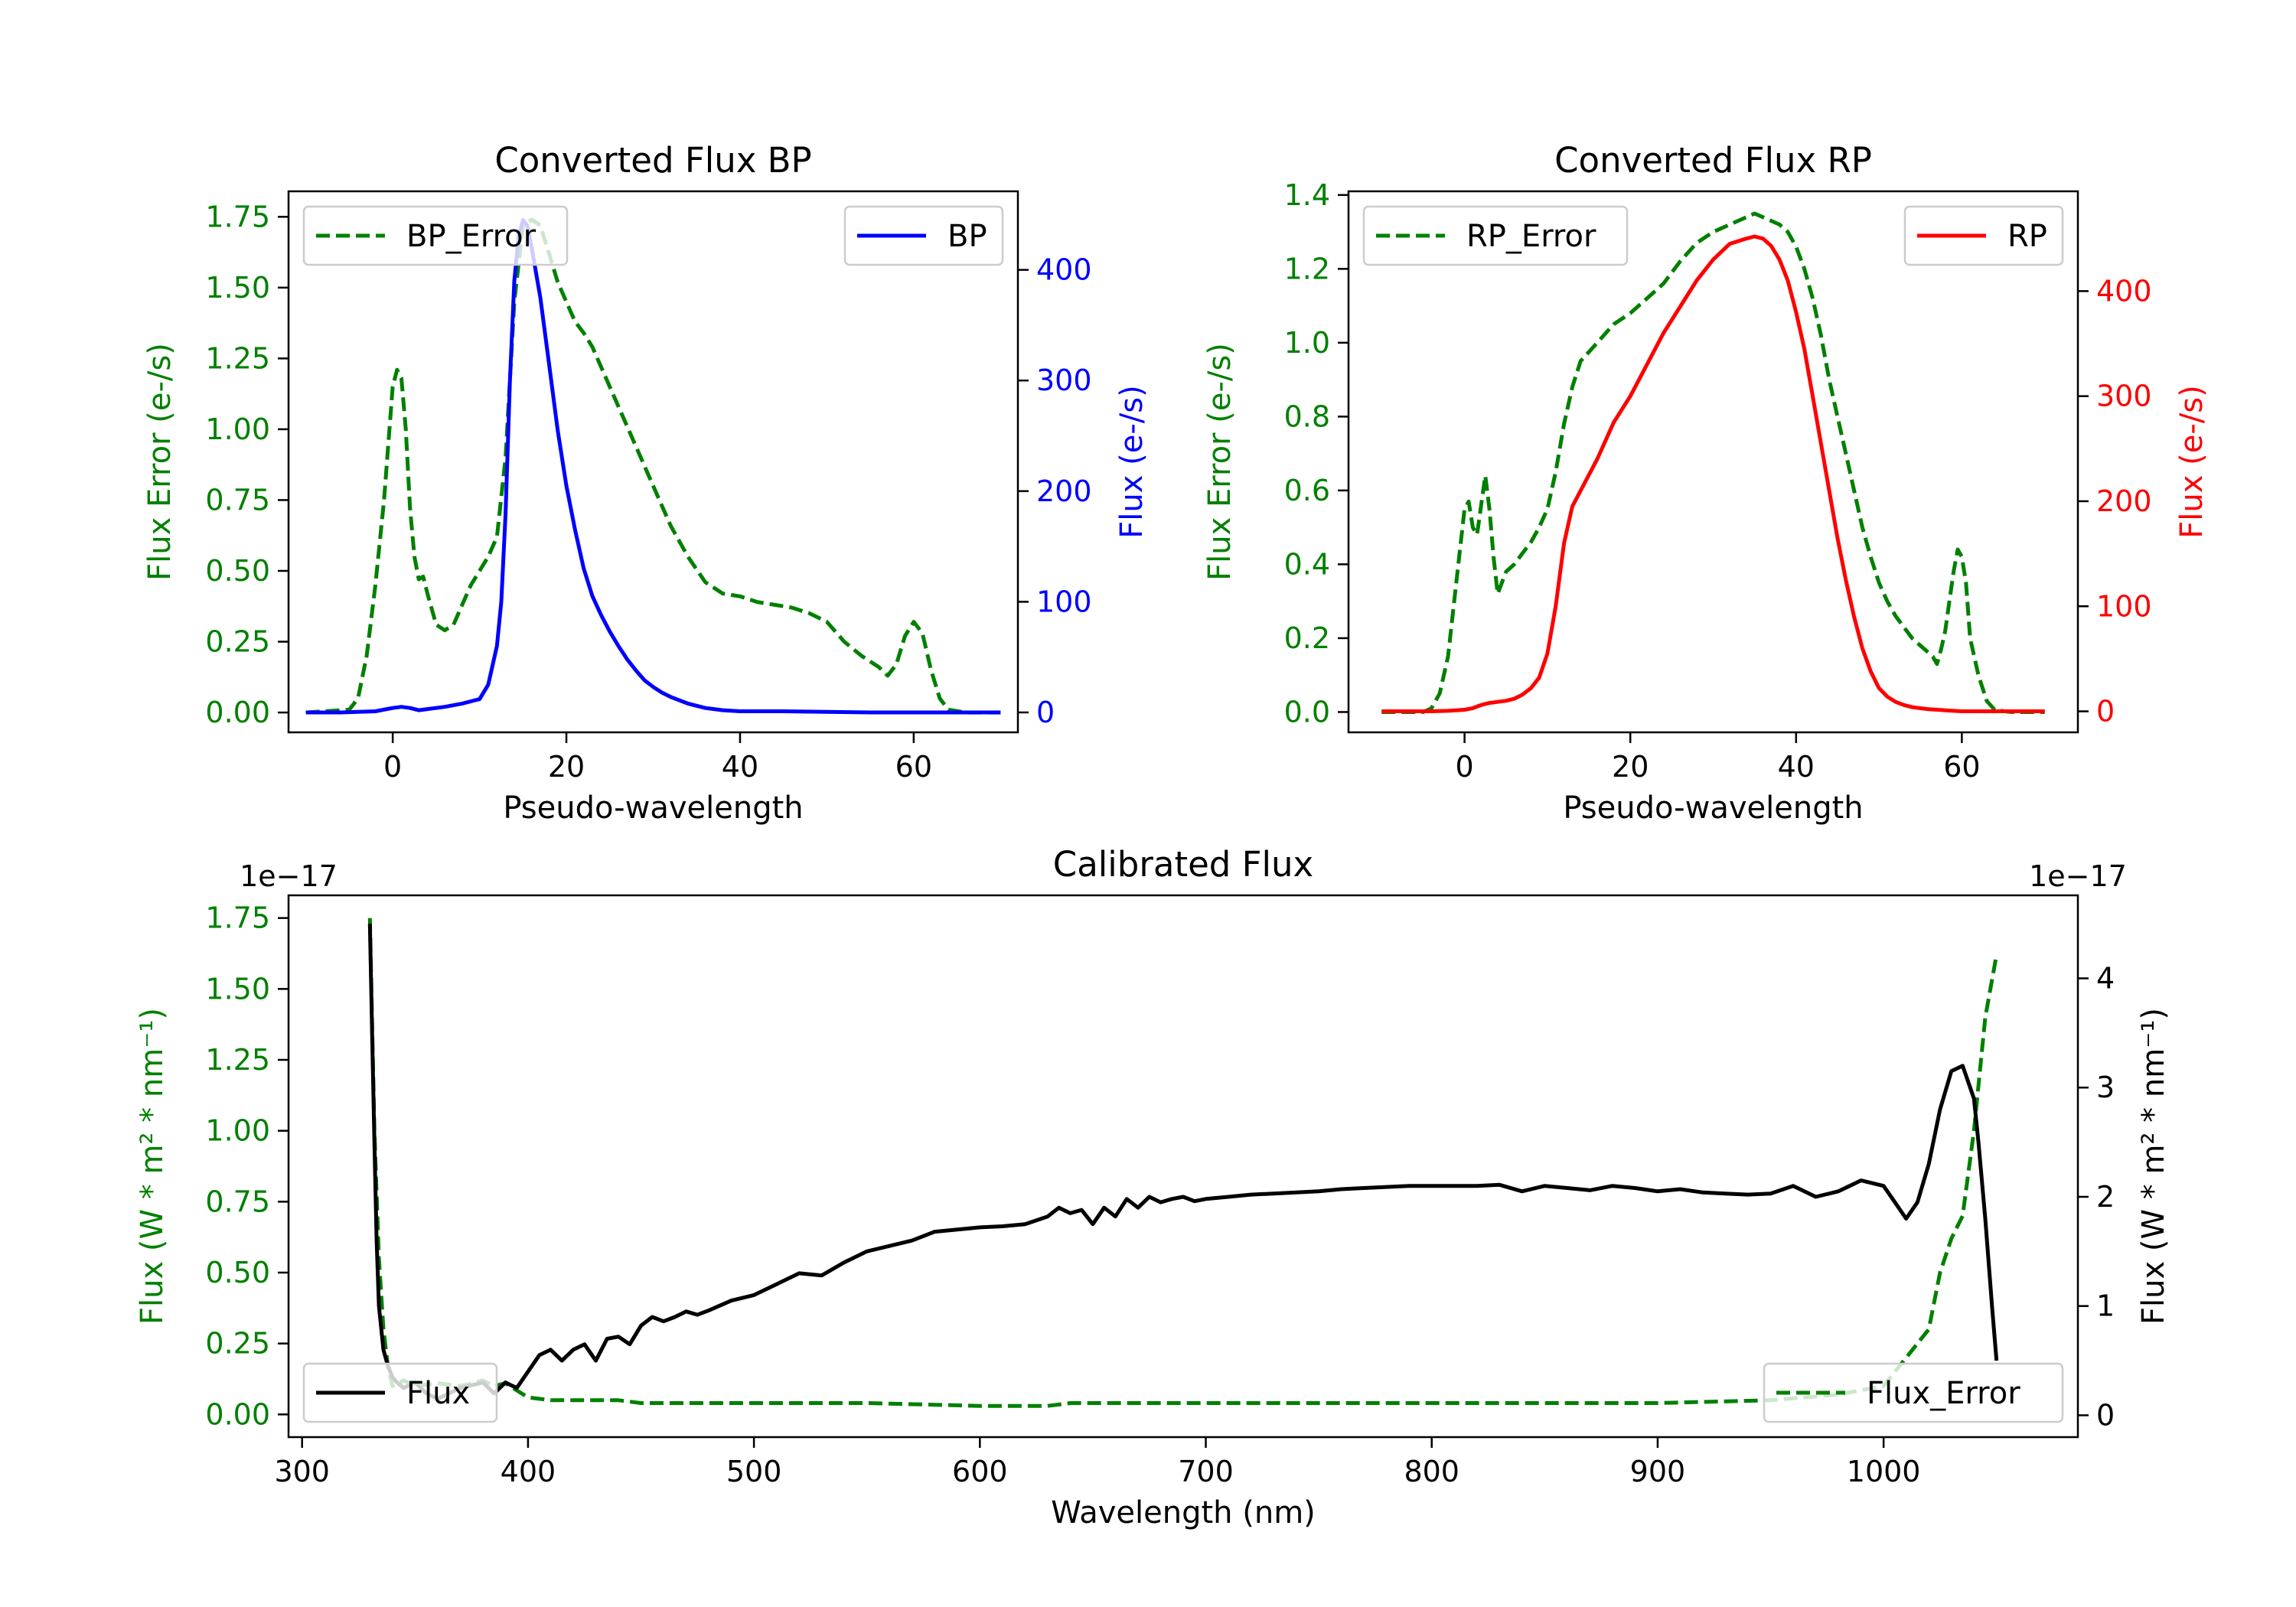 The height and width of the screenshot is (1607, 2296). Describe the element at coordinates (1713, 808) in the screenshot. I see `rp-x-axis-label: Pseudo-wavelength` at that location.